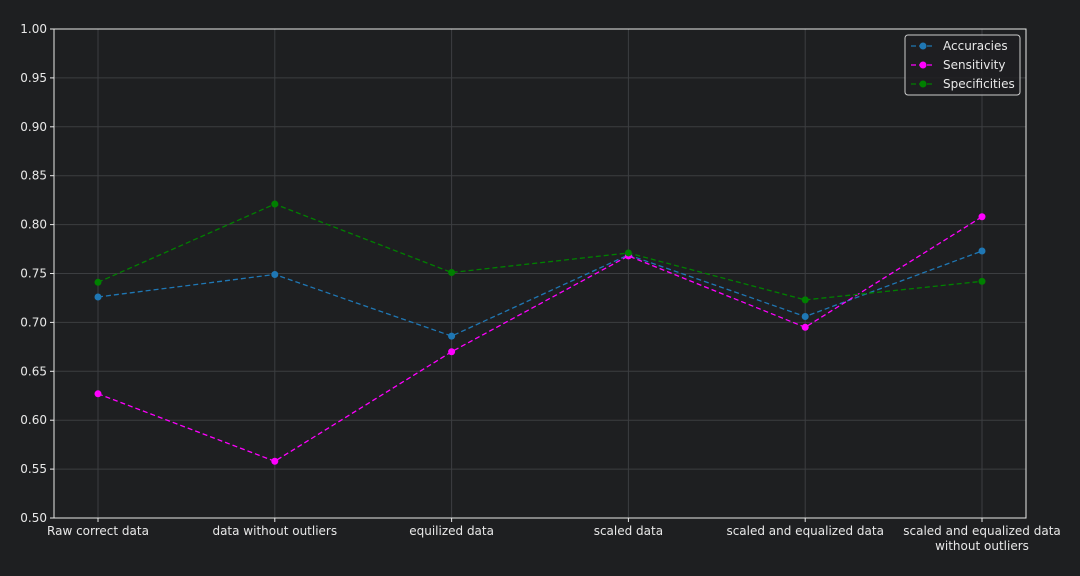 This screenshot has width=1080, height=576. What do you see at coordinates (33, 176) in the screenshot?
I see `y-tick-label: 0.85` at bounding box center [33, 176].